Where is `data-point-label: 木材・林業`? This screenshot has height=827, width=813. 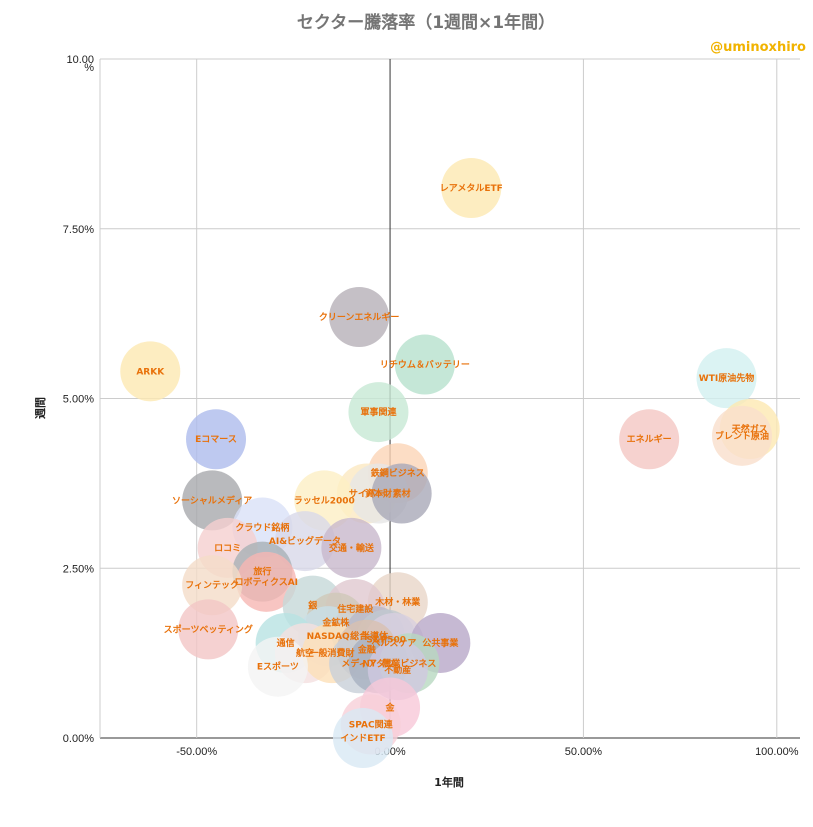 data-point-label: 木材・林業 is located at coordinates (397, 602).